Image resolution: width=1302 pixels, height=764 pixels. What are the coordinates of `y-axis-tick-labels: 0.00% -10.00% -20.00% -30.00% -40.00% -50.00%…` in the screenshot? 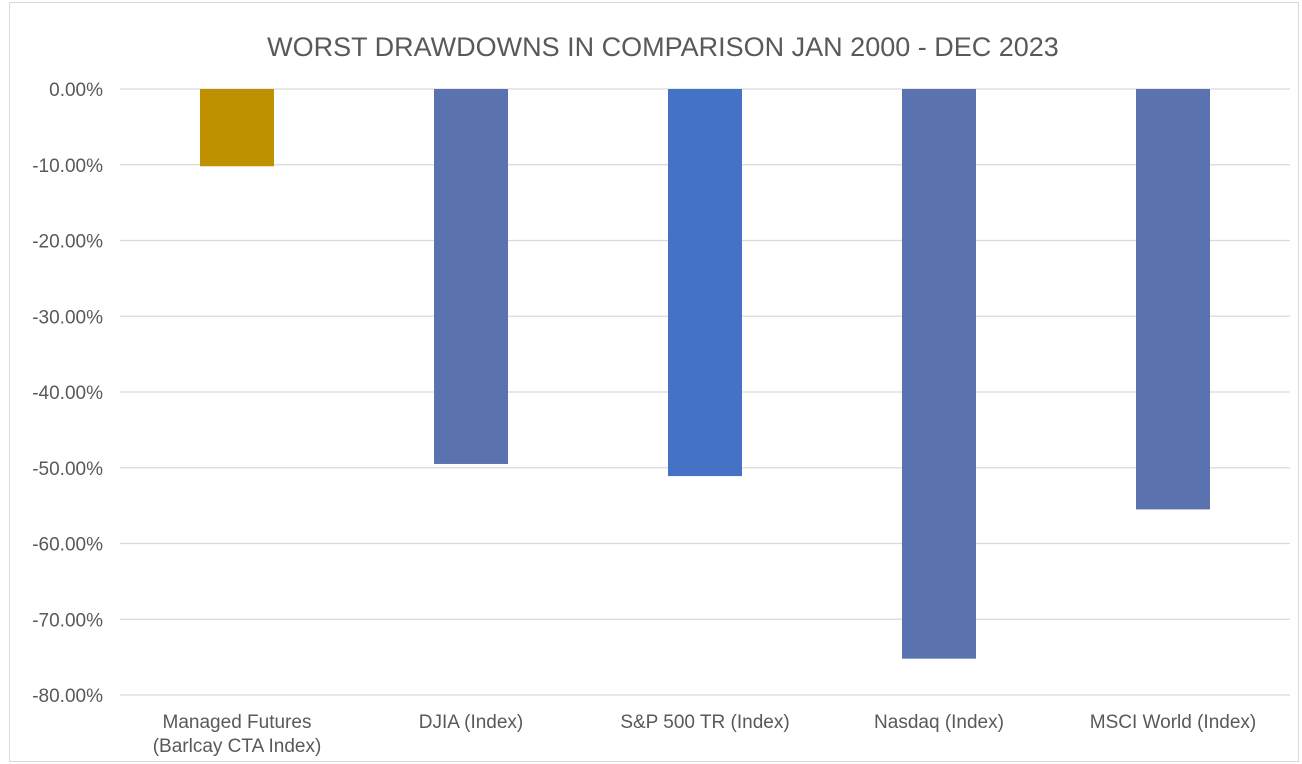 It's located at (67, 393).